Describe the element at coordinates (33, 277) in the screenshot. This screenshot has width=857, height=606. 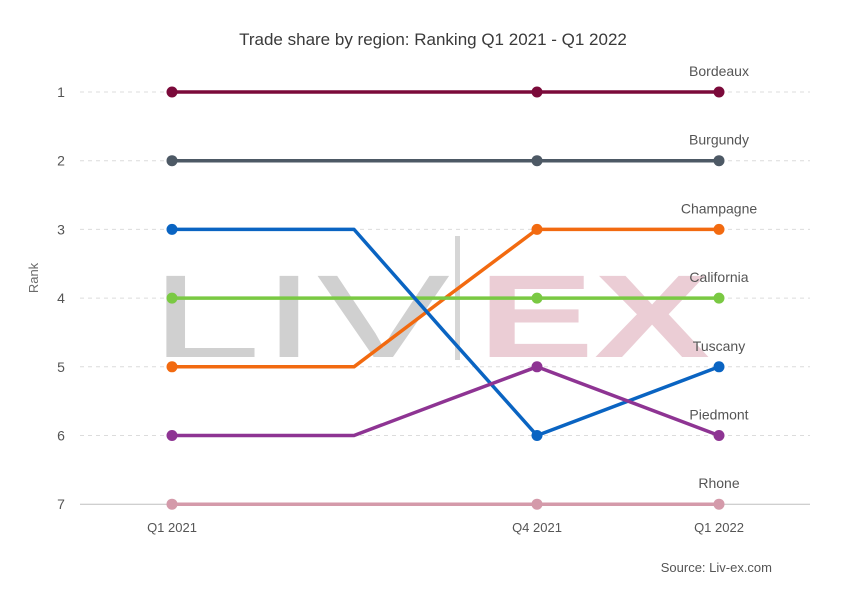
I see `y-axis-label: Rank` at that location.